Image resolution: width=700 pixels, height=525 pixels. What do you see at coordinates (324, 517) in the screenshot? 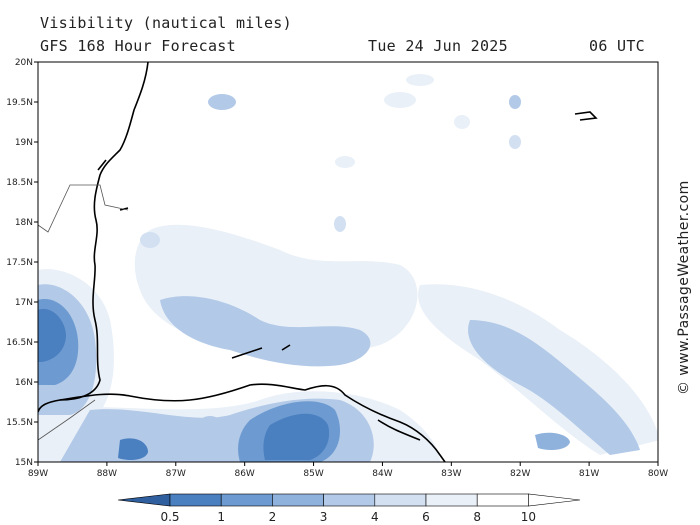
I see `legend-label: 3` at bounding box center [324, 517].